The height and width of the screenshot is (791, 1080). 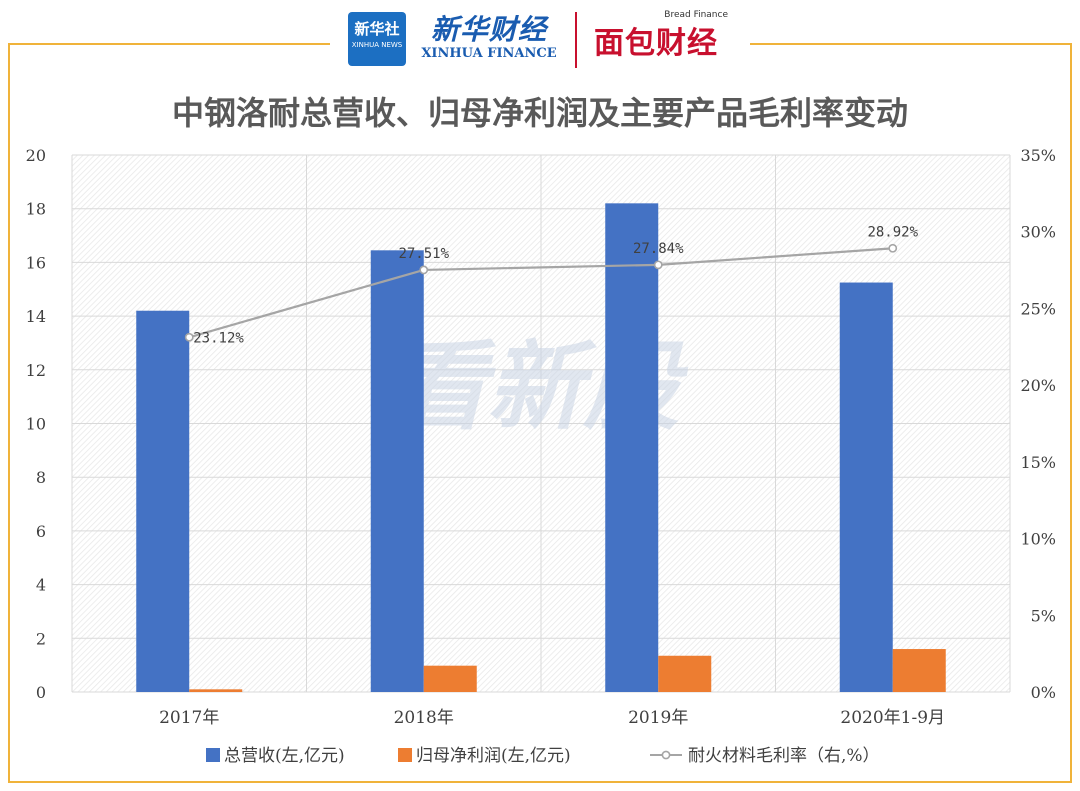 I want to click on x-axis: 2017年 2018年 2019年 2020年1-9月, so click(x=552, y=718).